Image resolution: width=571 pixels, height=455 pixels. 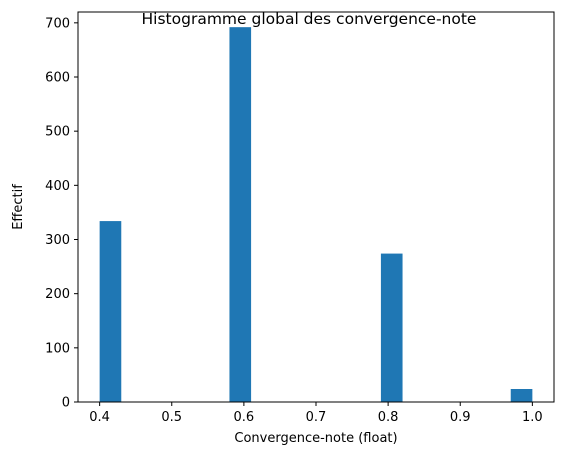 I want to click on x-tick-label: 0.6, so click(x=244, y=417).